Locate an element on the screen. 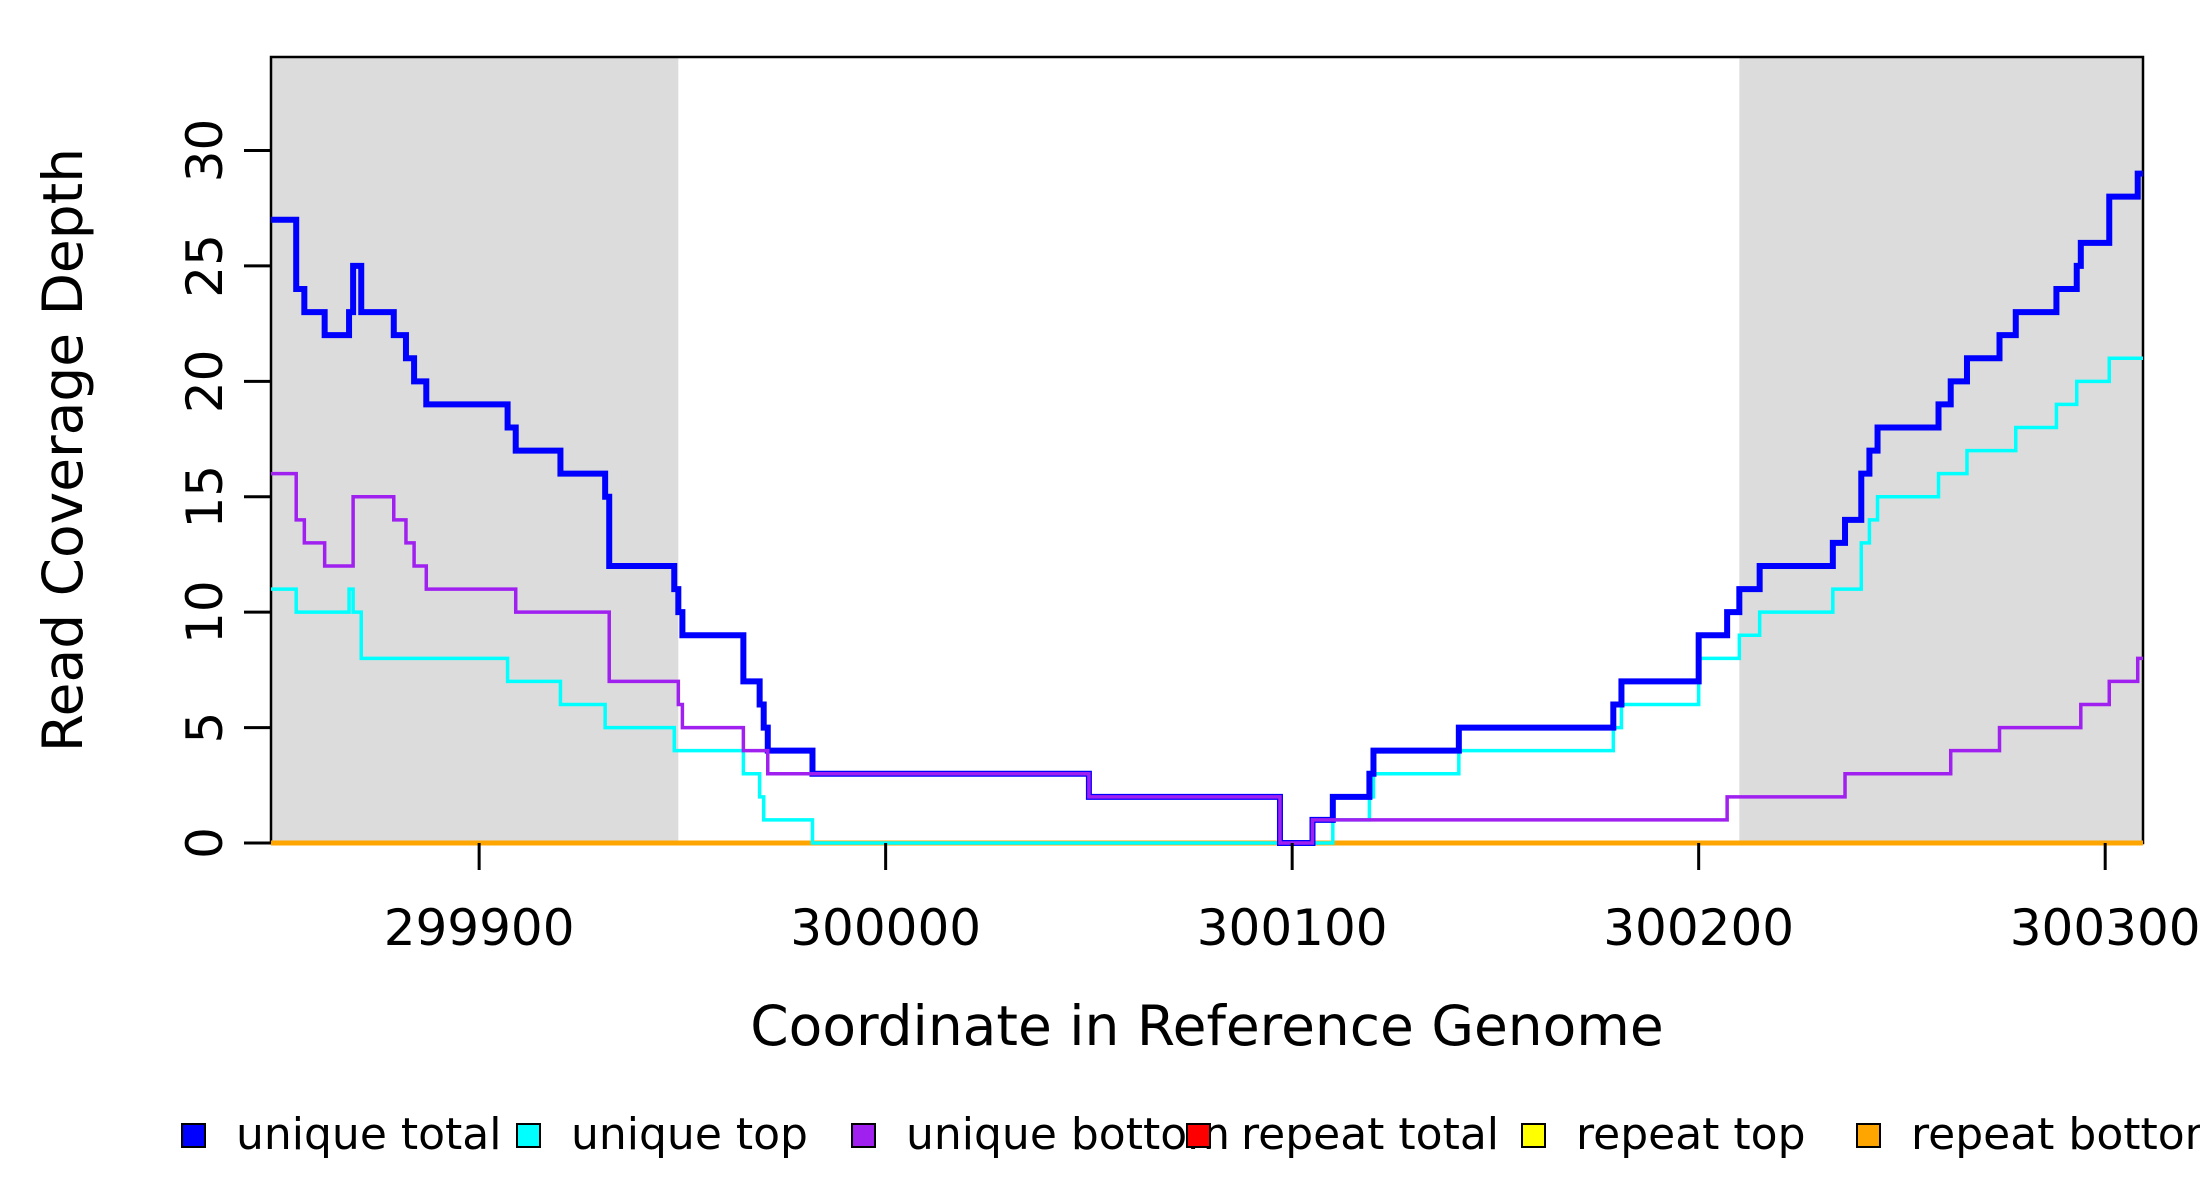 The height and width of the screenshot is (1200, 2200). x-tick-label: 300000 is located at coordinates (885, 928).